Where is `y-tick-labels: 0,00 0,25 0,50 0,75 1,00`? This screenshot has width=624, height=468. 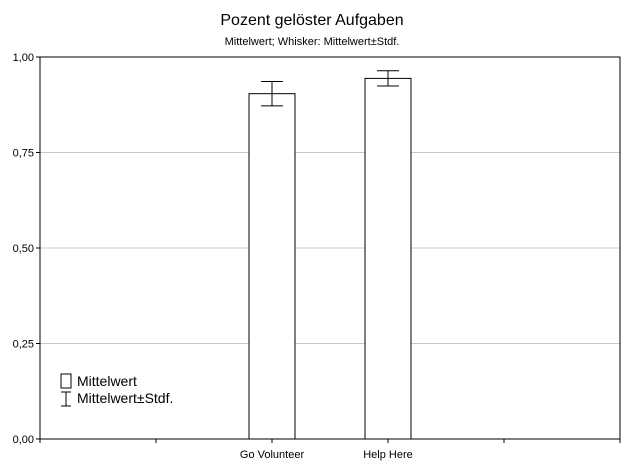
y-tick-labels: 0,00 0,25 0,50 0,75 1,00 is located at coordinates (26, 249).